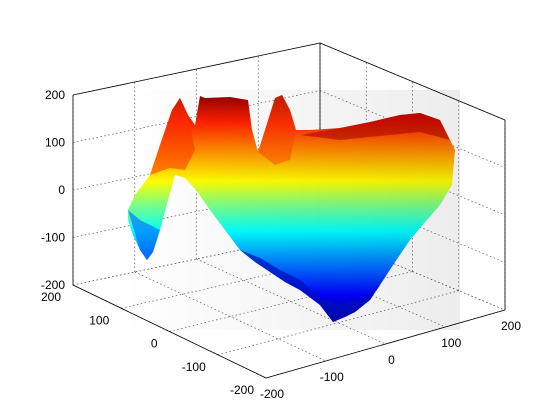 This screenshot has height=420, width=560. I want to click on y-tick-label: 100, so click(99, 320).